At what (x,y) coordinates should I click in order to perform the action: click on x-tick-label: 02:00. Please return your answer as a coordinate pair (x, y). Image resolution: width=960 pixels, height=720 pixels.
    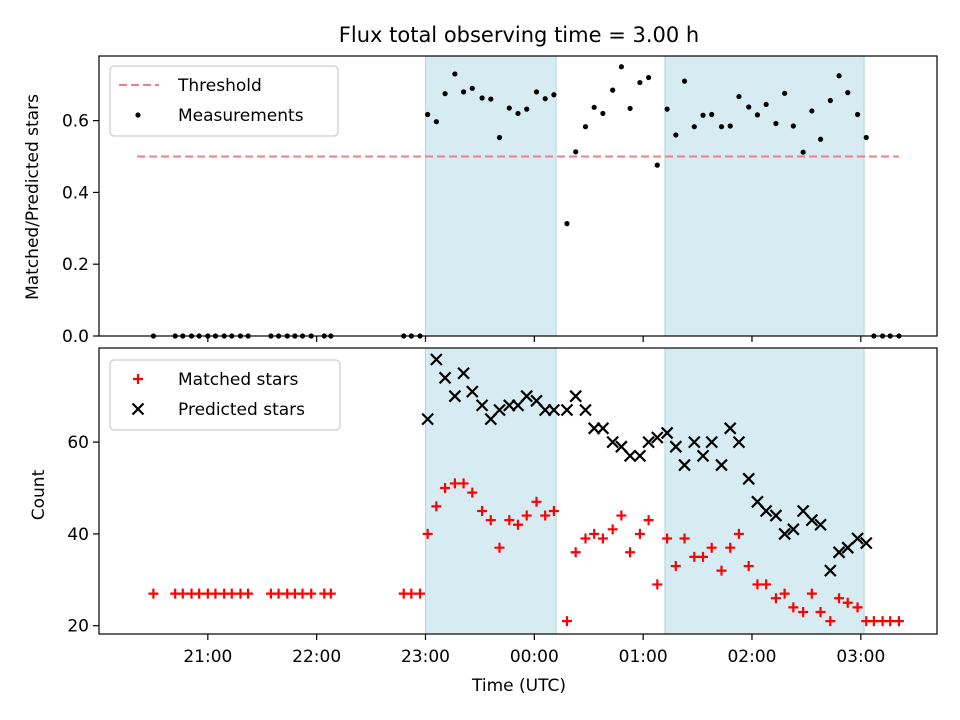
    Looking at the image, I should click on (751, 657).